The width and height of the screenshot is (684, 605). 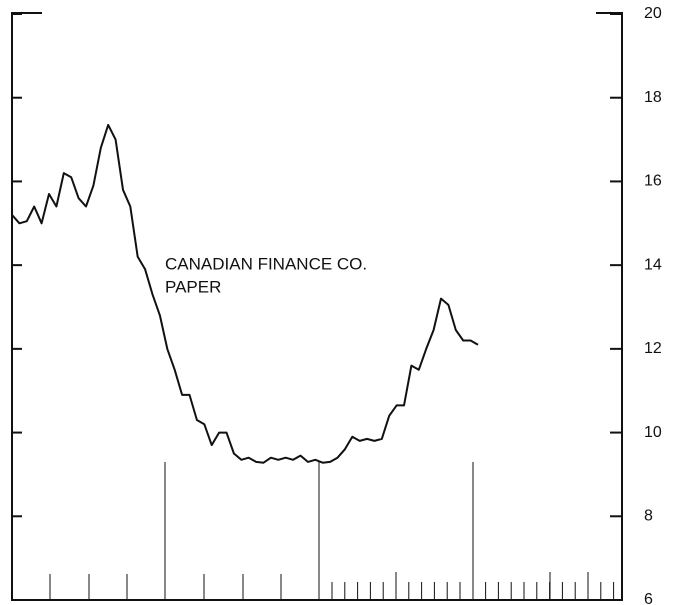 I want to click on y-tick-label: 8, so click(x=648, y=516).